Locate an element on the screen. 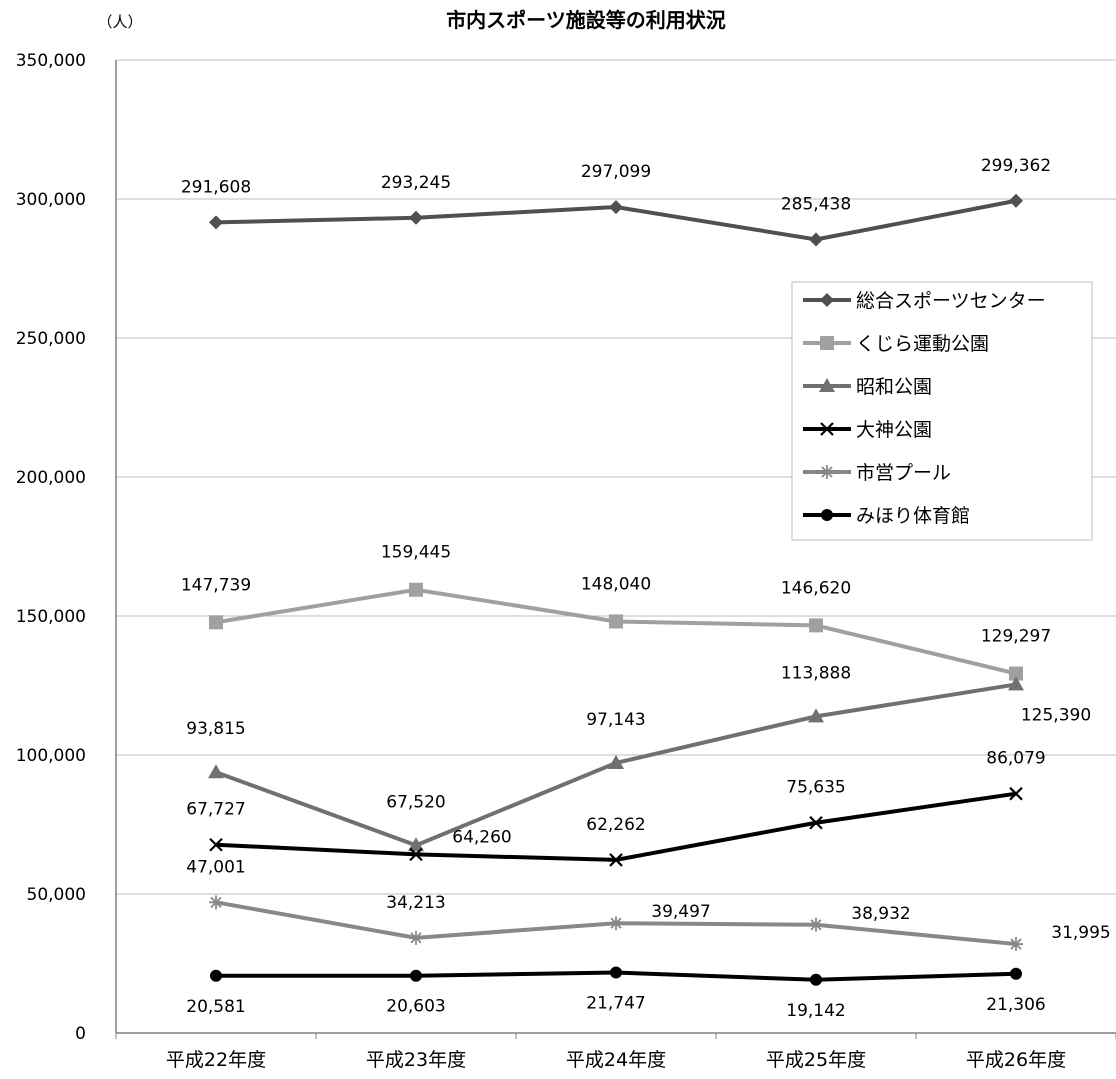 This screenshot has width=1116, height=1079. data-label: 97,143 is located at coordinates (615, 720).